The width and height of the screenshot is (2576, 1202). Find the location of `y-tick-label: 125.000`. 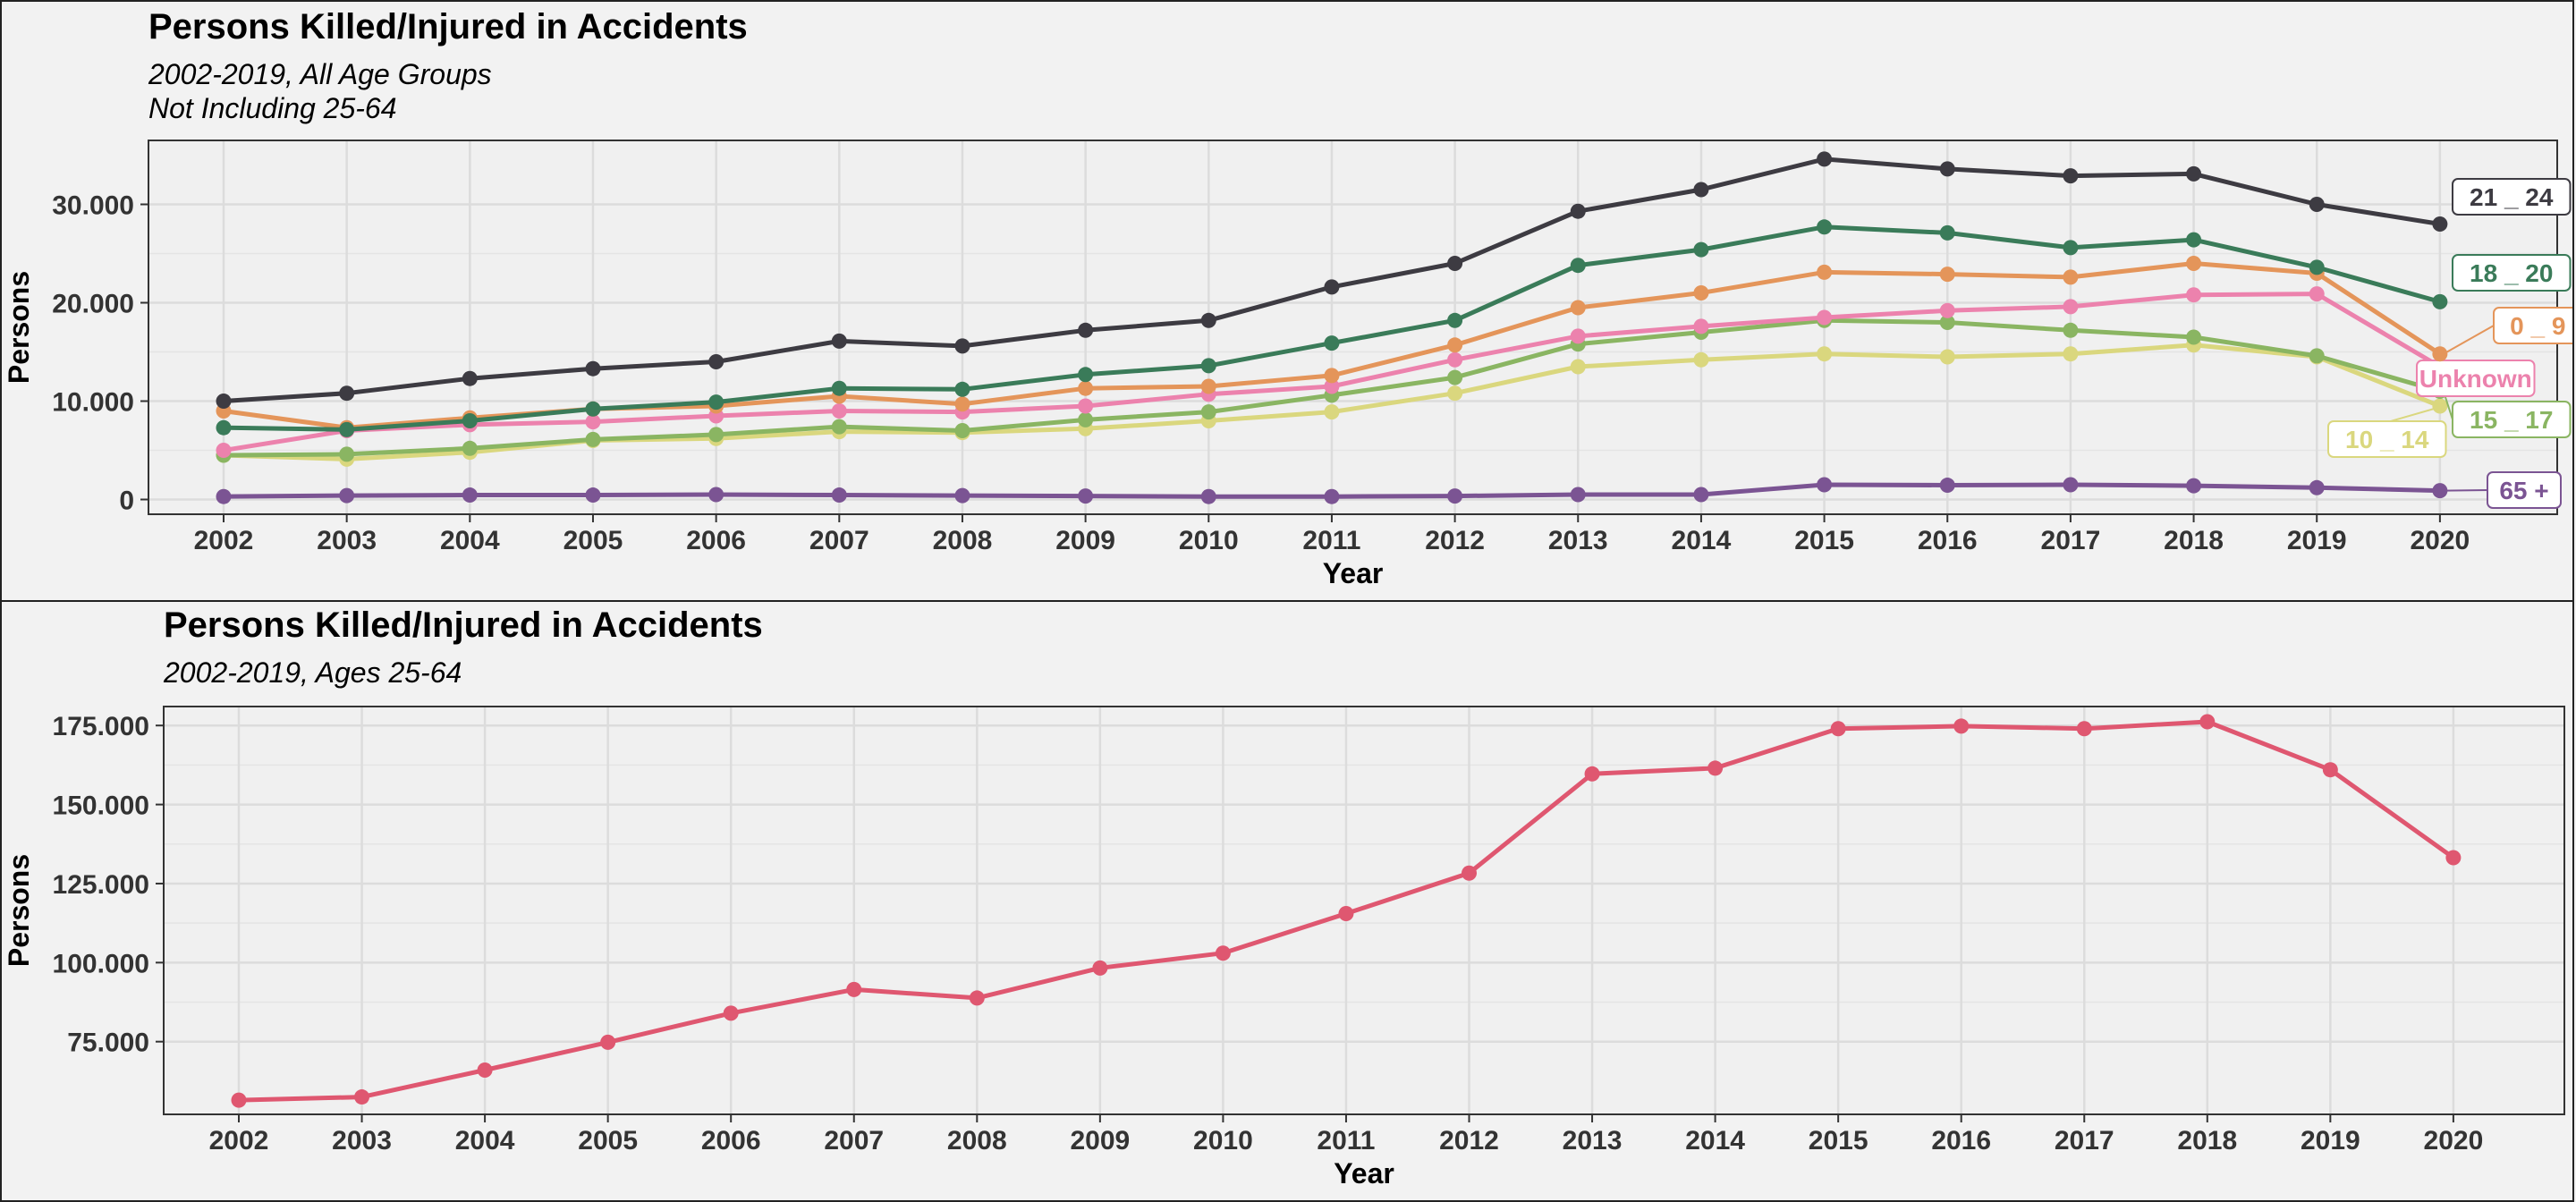

y-tick-label: 125.000 is located at coordinates (101, 885).